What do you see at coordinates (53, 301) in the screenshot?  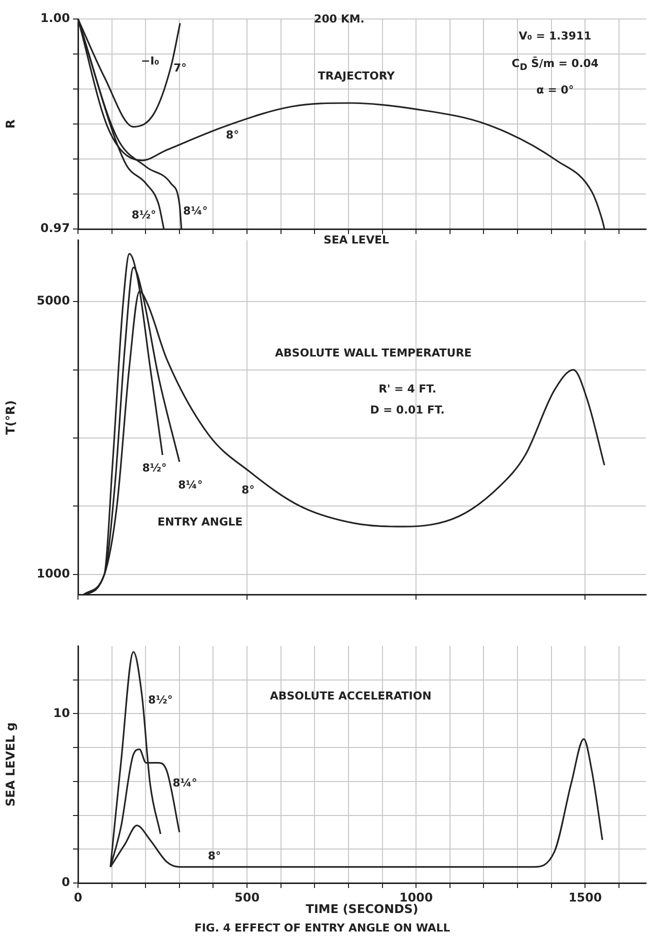 I see `y-tick-label: 5000` at bounding box center [53, 301].